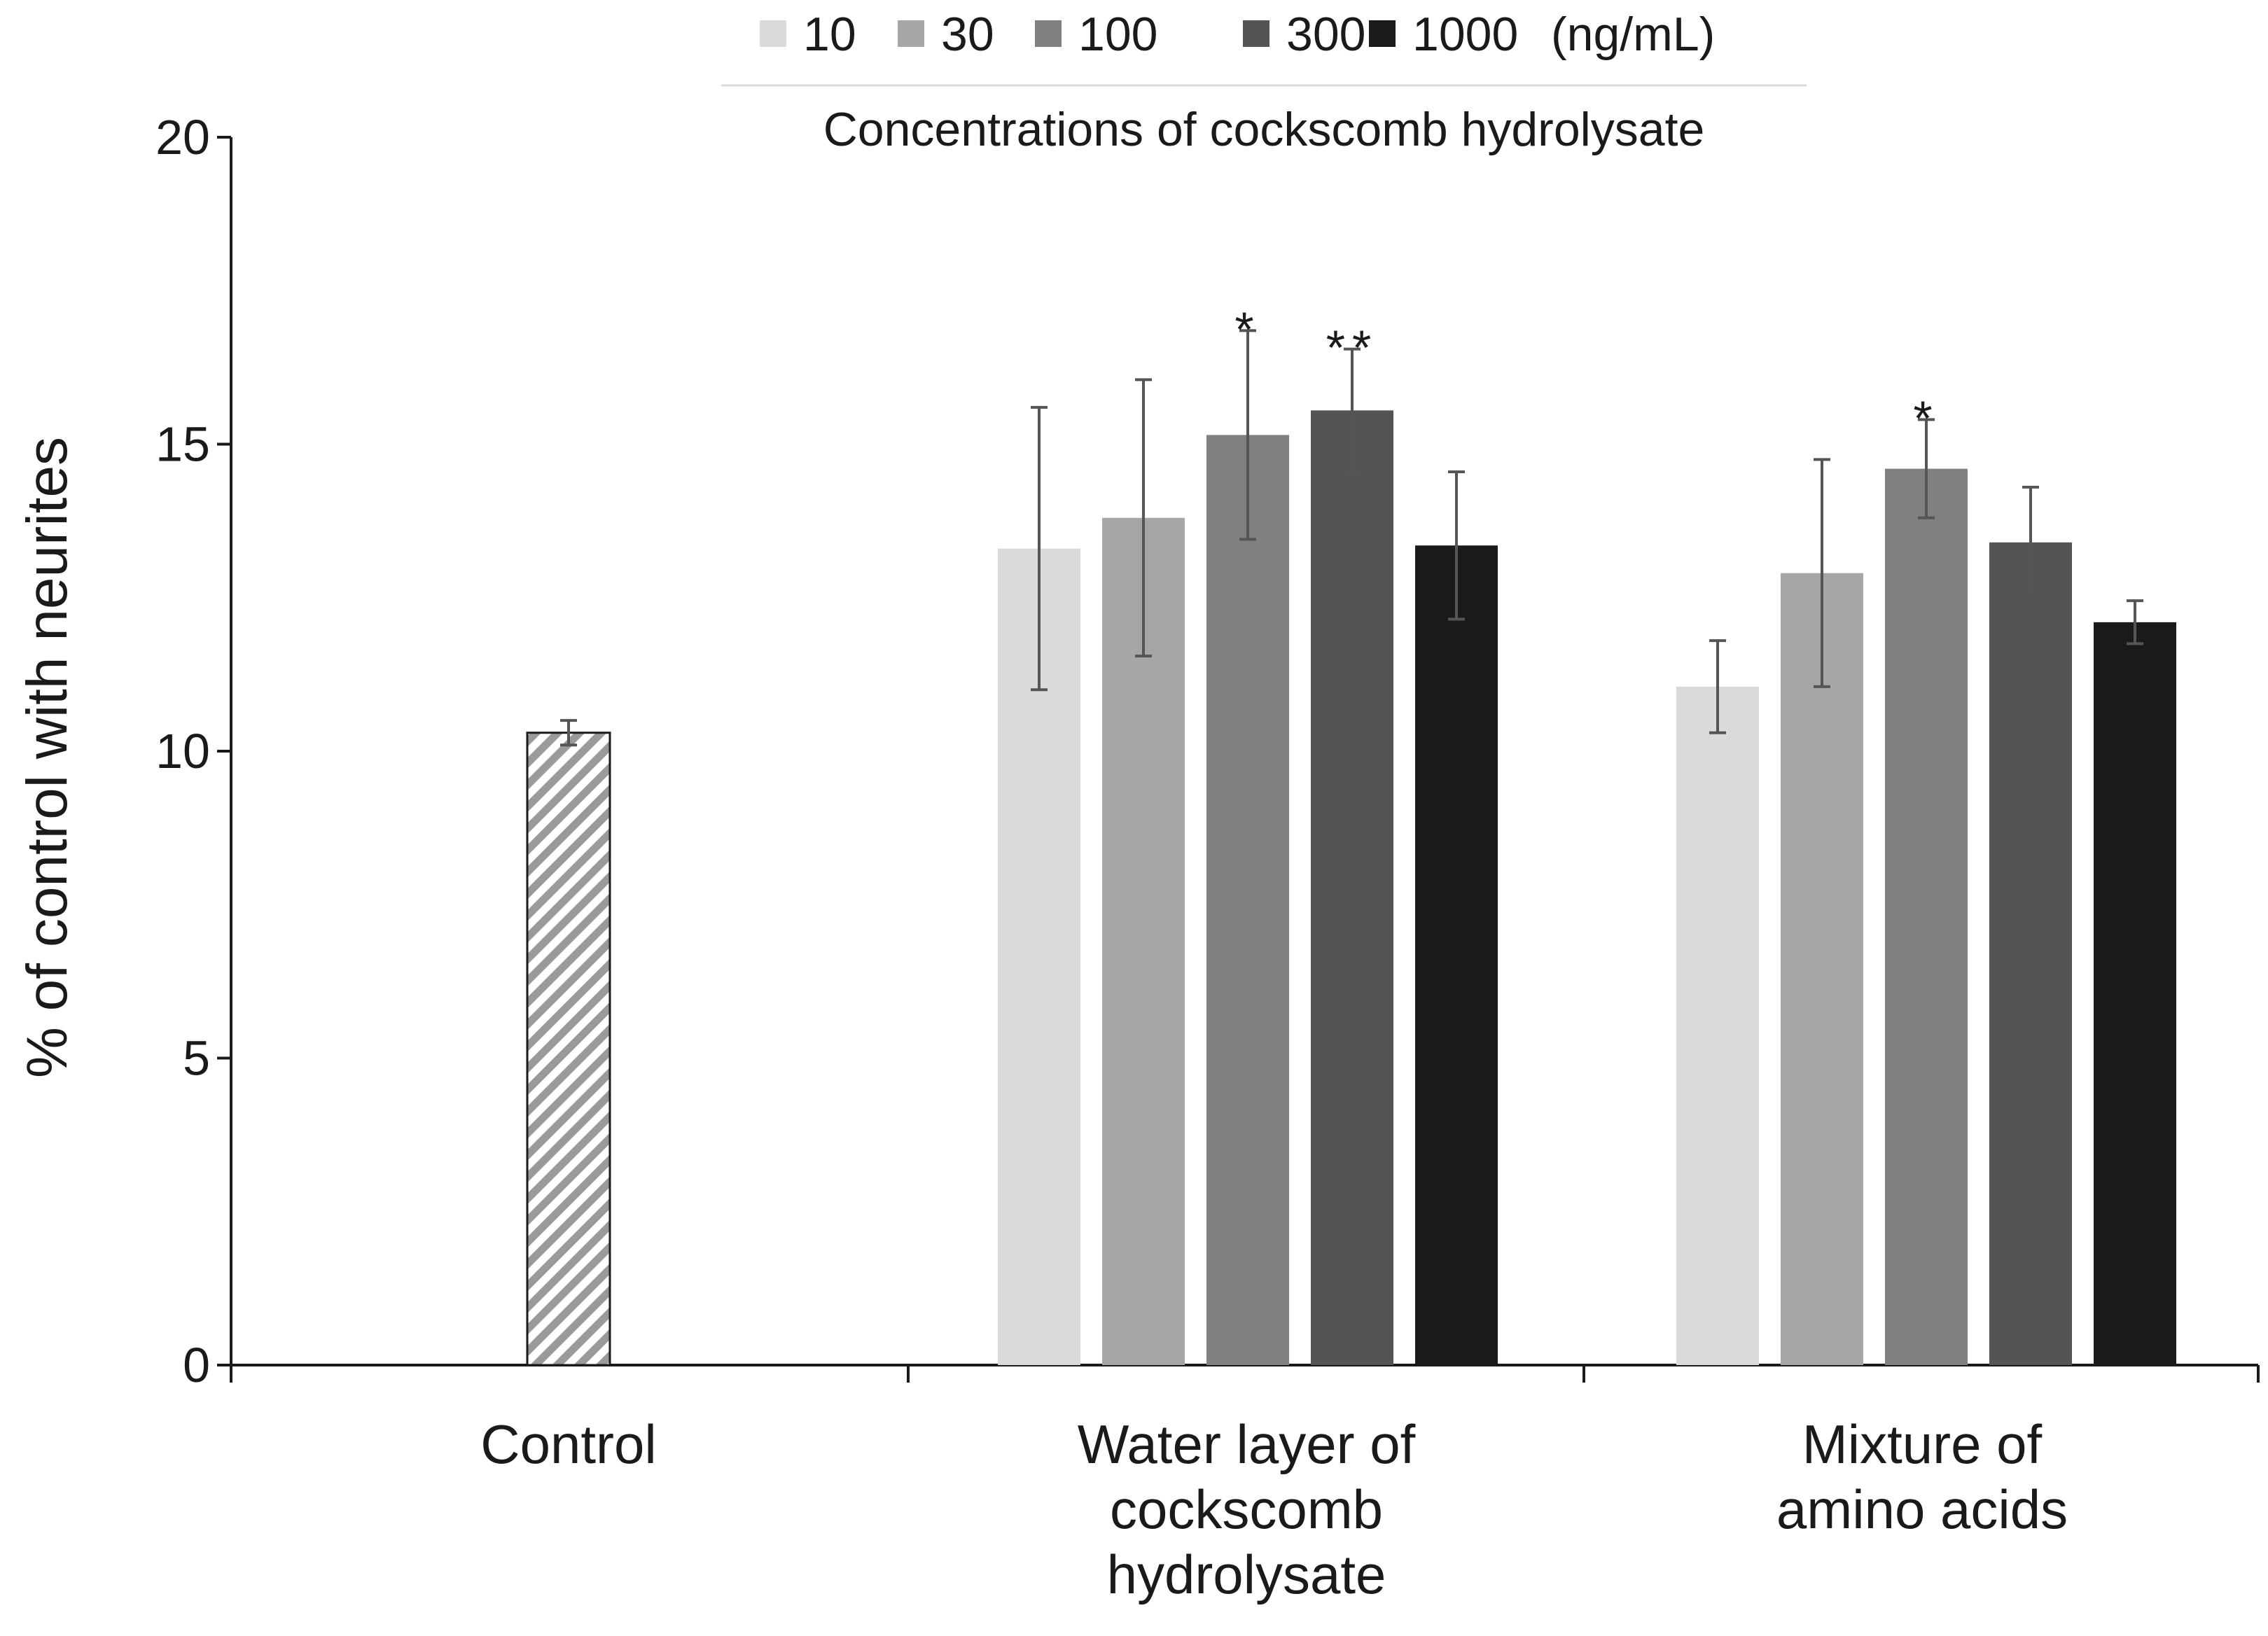 The width and height of the screenshot is (2268, 1636). I want to click on y-tick-label: 0, so click(196, 1365).